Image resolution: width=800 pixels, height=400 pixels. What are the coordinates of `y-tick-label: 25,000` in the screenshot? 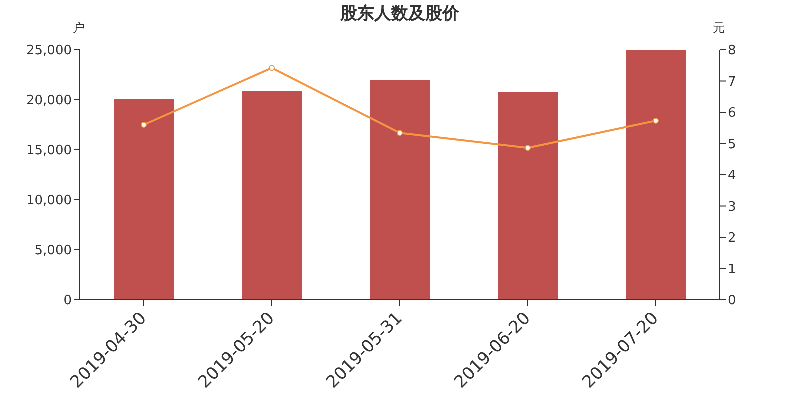 It's located at (49, 51).